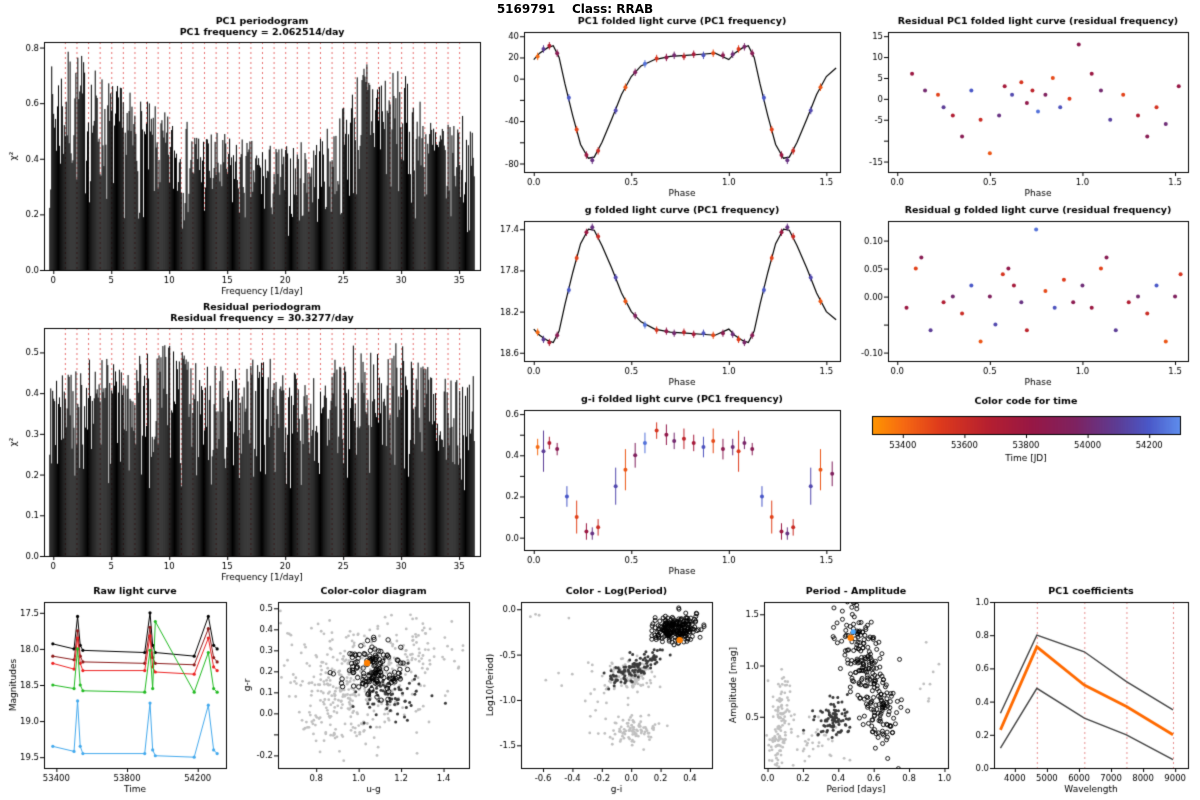  I want to click on panel-raw-light-curve, so click(120, 690).